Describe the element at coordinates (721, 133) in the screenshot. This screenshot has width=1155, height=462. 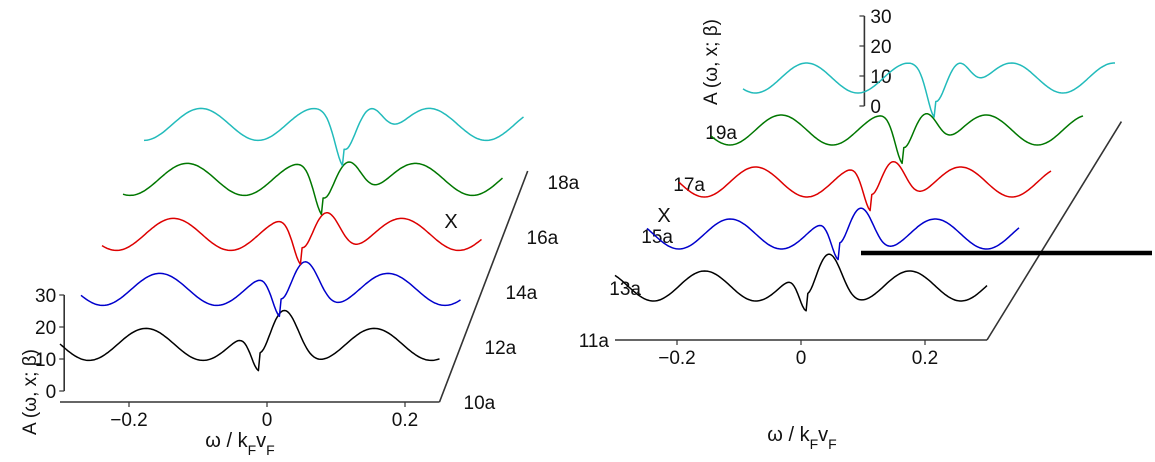
I see `depth-tick-label: 19a` at that location.